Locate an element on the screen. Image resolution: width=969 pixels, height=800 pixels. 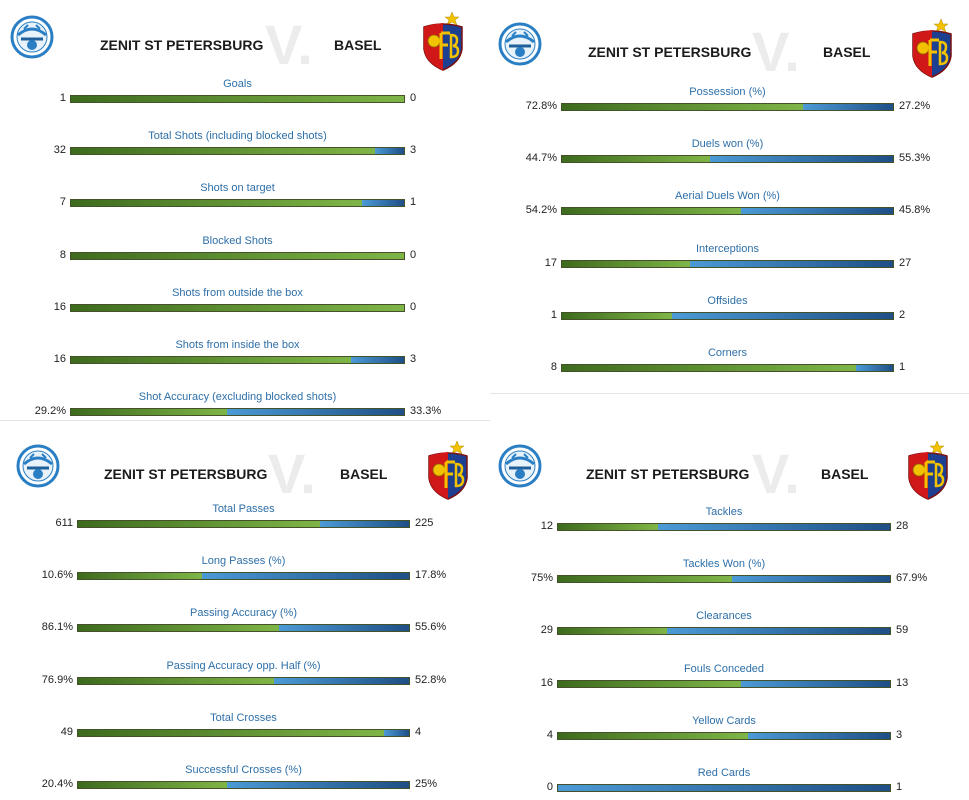
stat-label: Shot Accuracy (excluding blocked shots) is located at coordinates (237, 397).